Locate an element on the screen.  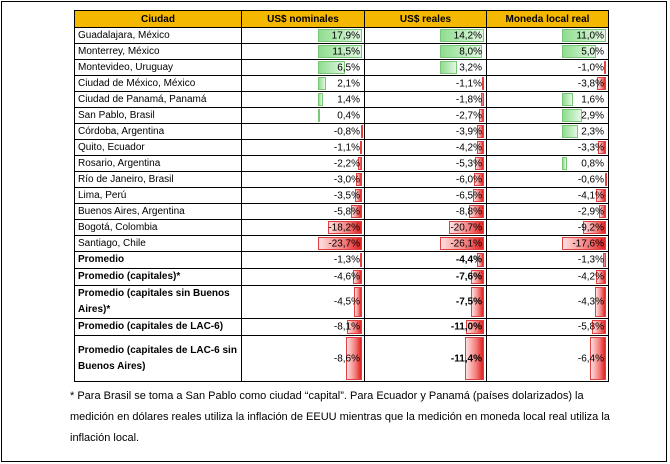
city-cell: Rosario, Argentina is located at coordinates (158, 163).